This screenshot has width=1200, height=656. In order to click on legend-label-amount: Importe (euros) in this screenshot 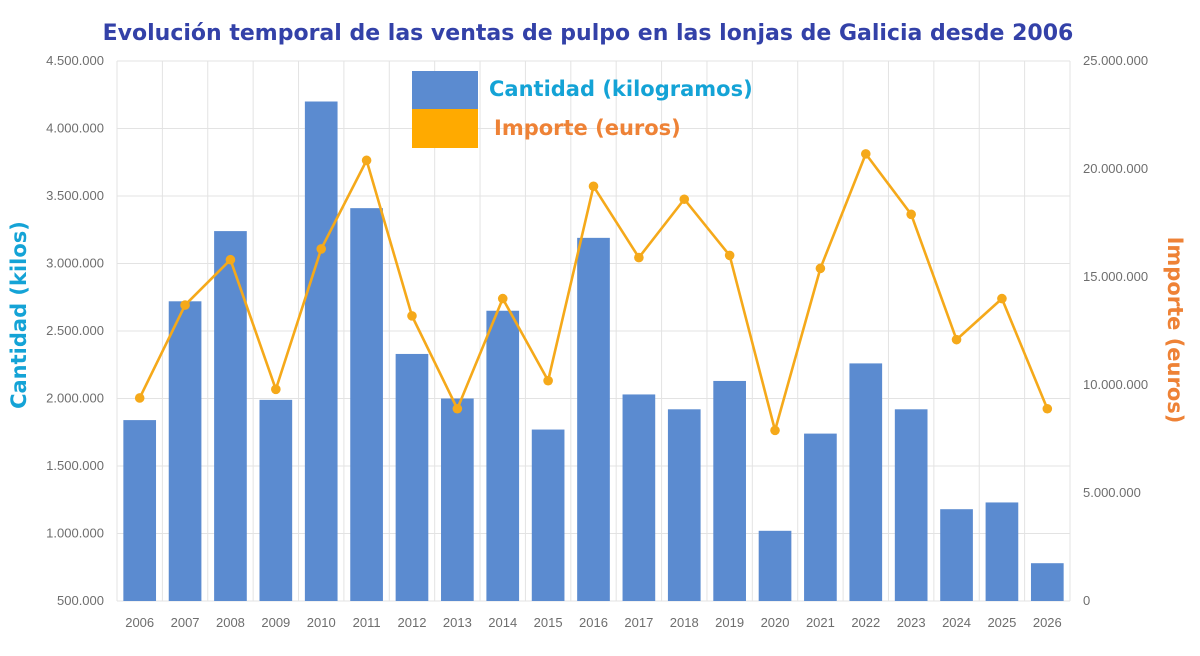, I will do `click(587, 128)`.